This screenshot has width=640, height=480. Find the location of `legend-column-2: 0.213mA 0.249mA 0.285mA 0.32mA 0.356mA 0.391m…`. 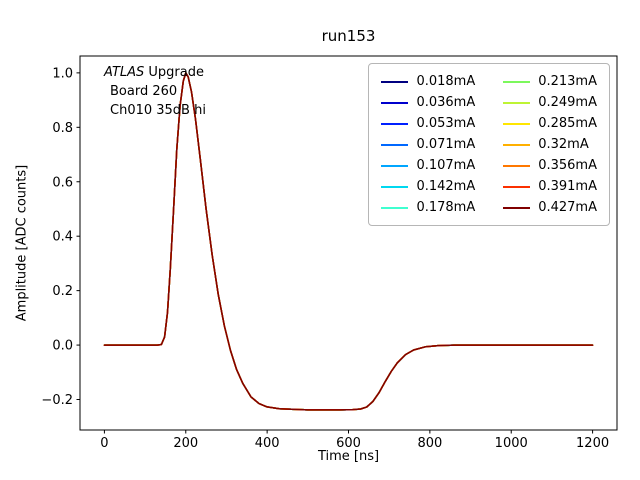

legend-column-2: 0.213mA 0.249mA 0.285mA 0.32mA 0.356mA 0.391m… is located at coordinates (550, 144).